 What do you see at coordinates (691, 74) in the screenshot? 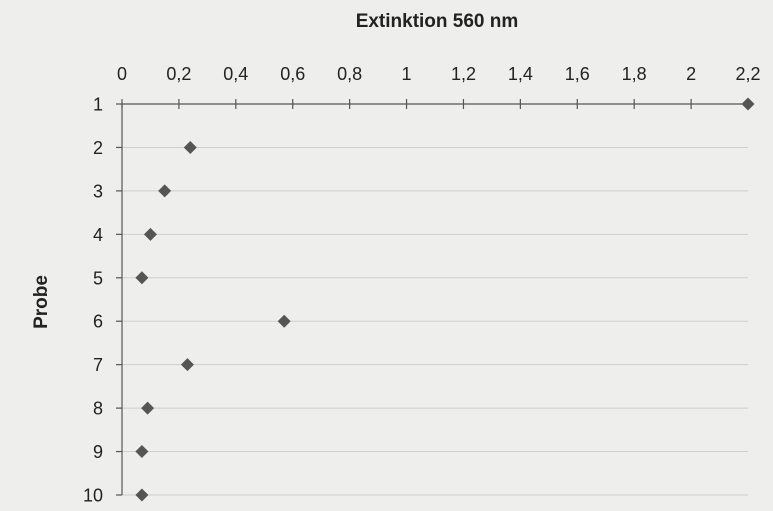
I see `x-tick-label: 2` at bounding box center [691, 74].